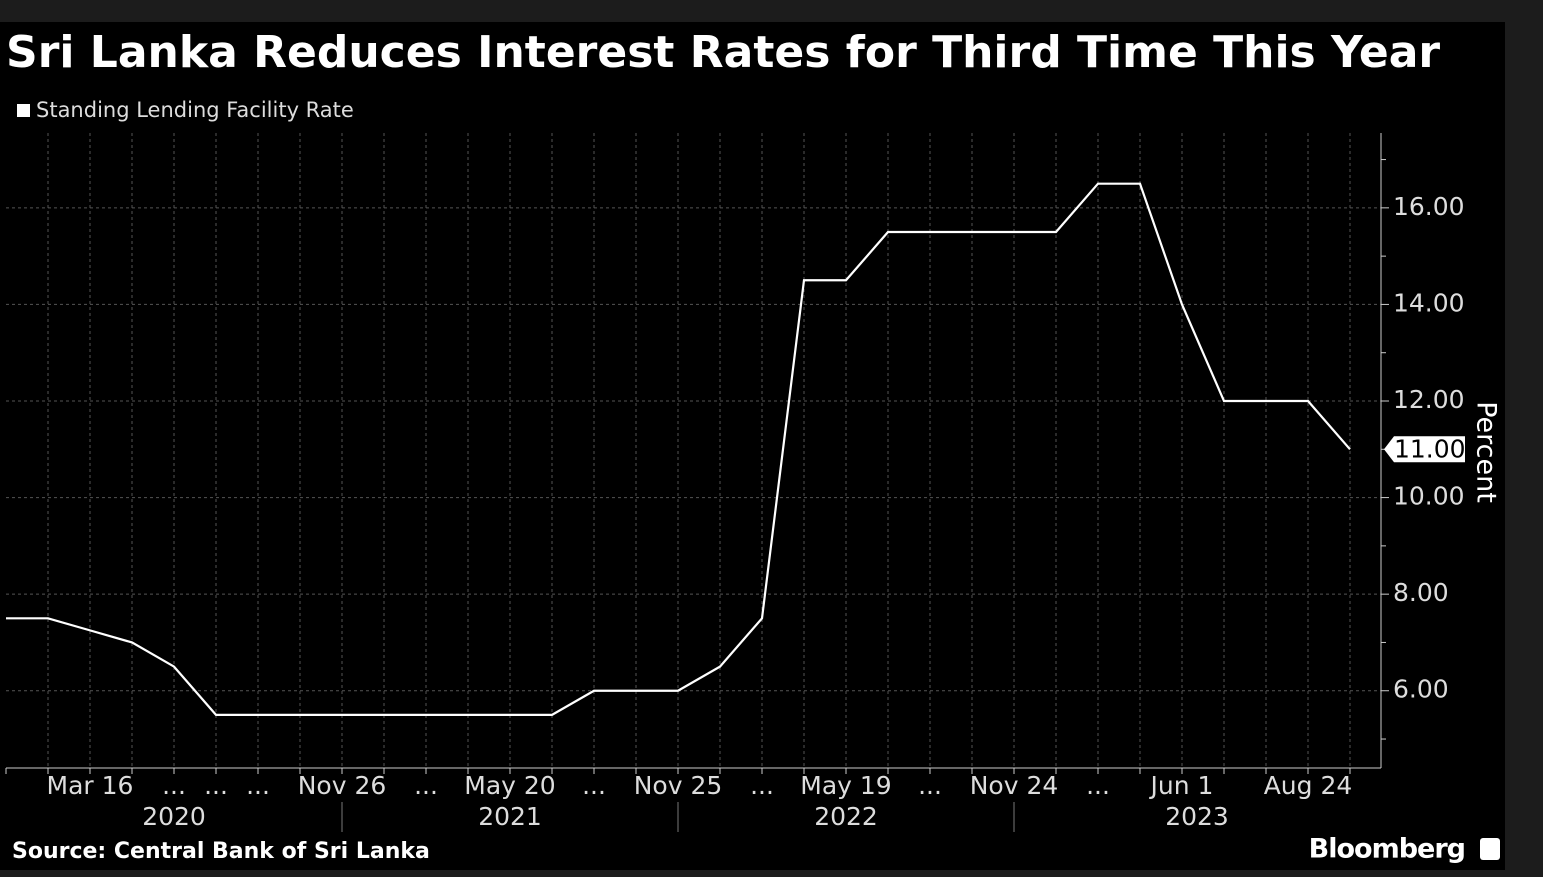 The width and height of the screenshot is (1543, 877). What do you see at coordinates (678, 785) in the screenshot?
I see `x-tick-label: Nov 25` at bounding box center [678, 785].